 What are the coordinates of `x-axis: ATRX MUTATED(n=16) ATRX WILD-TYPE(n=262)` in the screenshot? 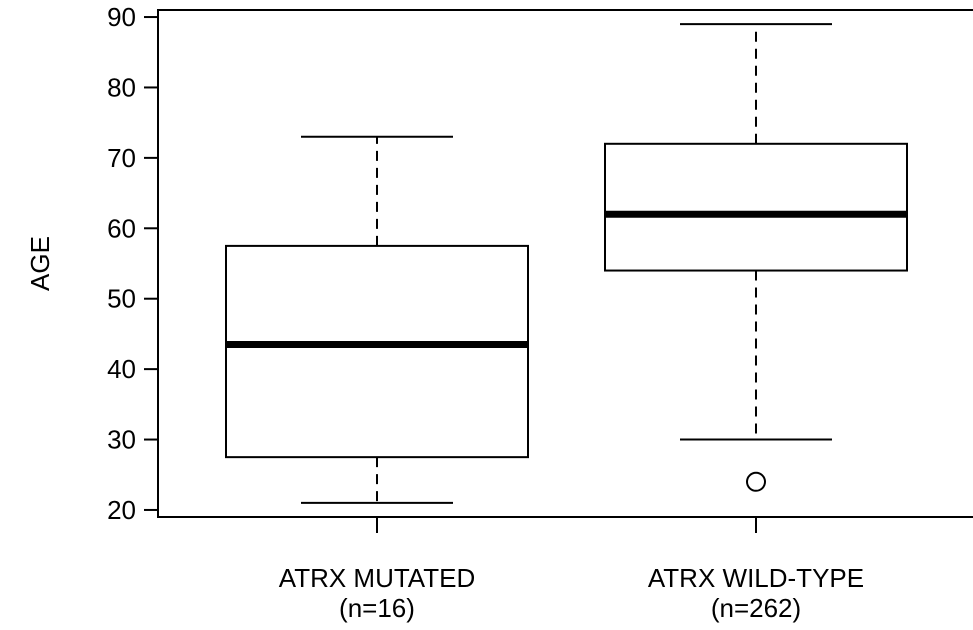 It's located at (571, 570).